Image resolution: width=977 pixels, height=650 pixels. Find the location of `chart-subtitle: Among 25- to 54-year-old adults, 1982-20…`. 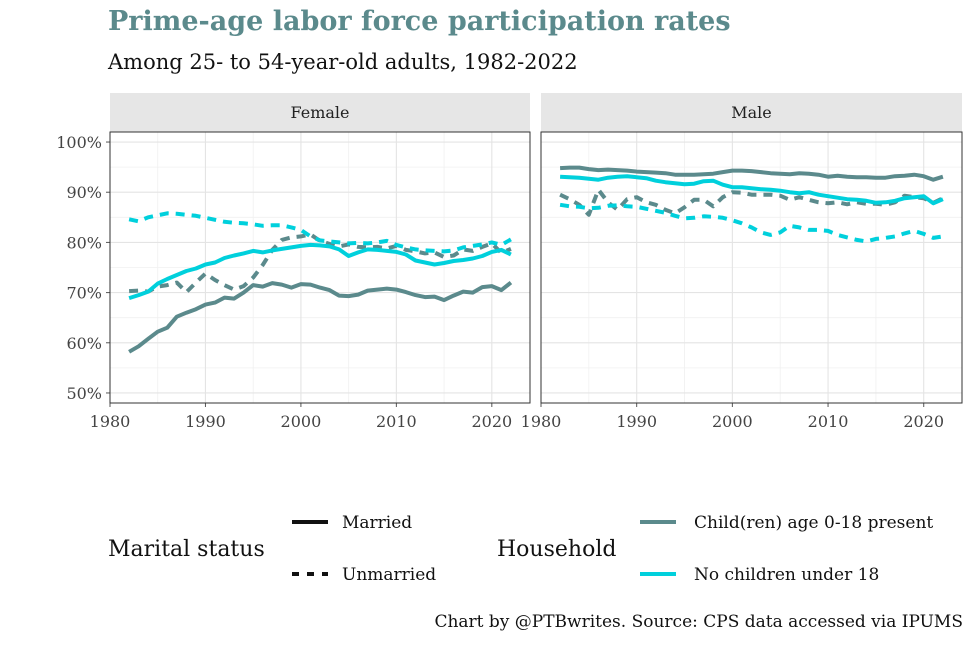

chart-subtitle: Among 25- to 54-year-old adults, 1982-20… is located at coordinates (343, 62).